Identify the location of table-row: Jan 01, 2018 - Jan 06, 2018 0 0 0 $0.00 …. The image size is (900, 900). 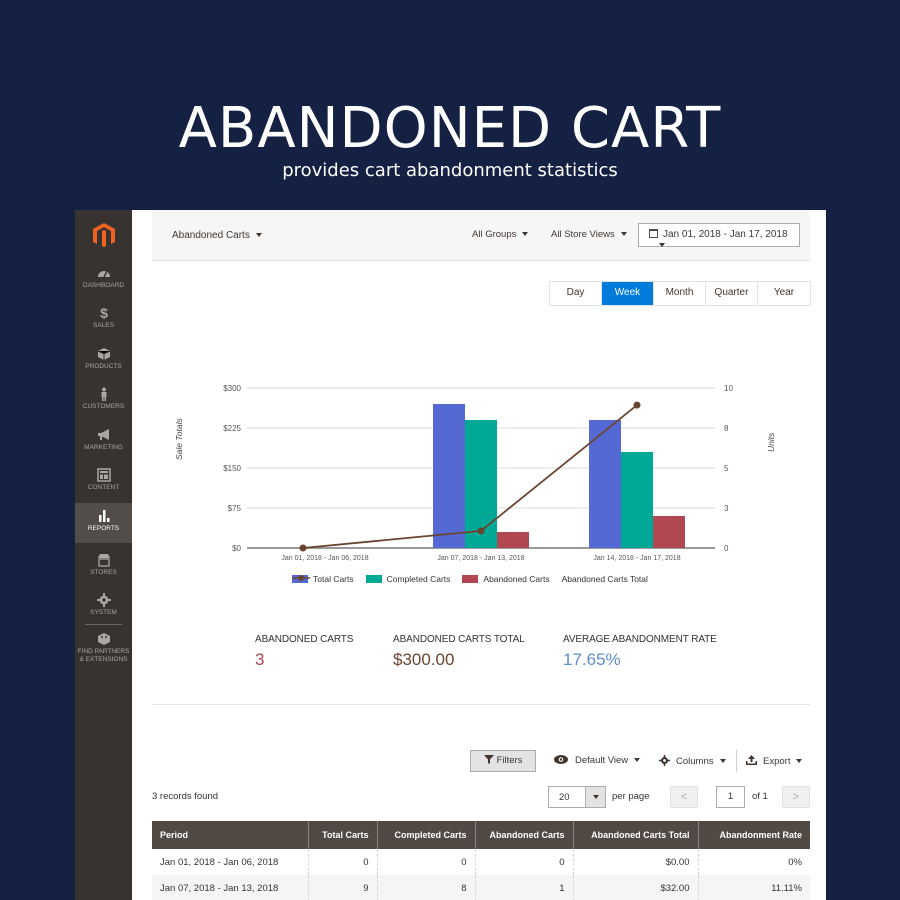
(481, 862).